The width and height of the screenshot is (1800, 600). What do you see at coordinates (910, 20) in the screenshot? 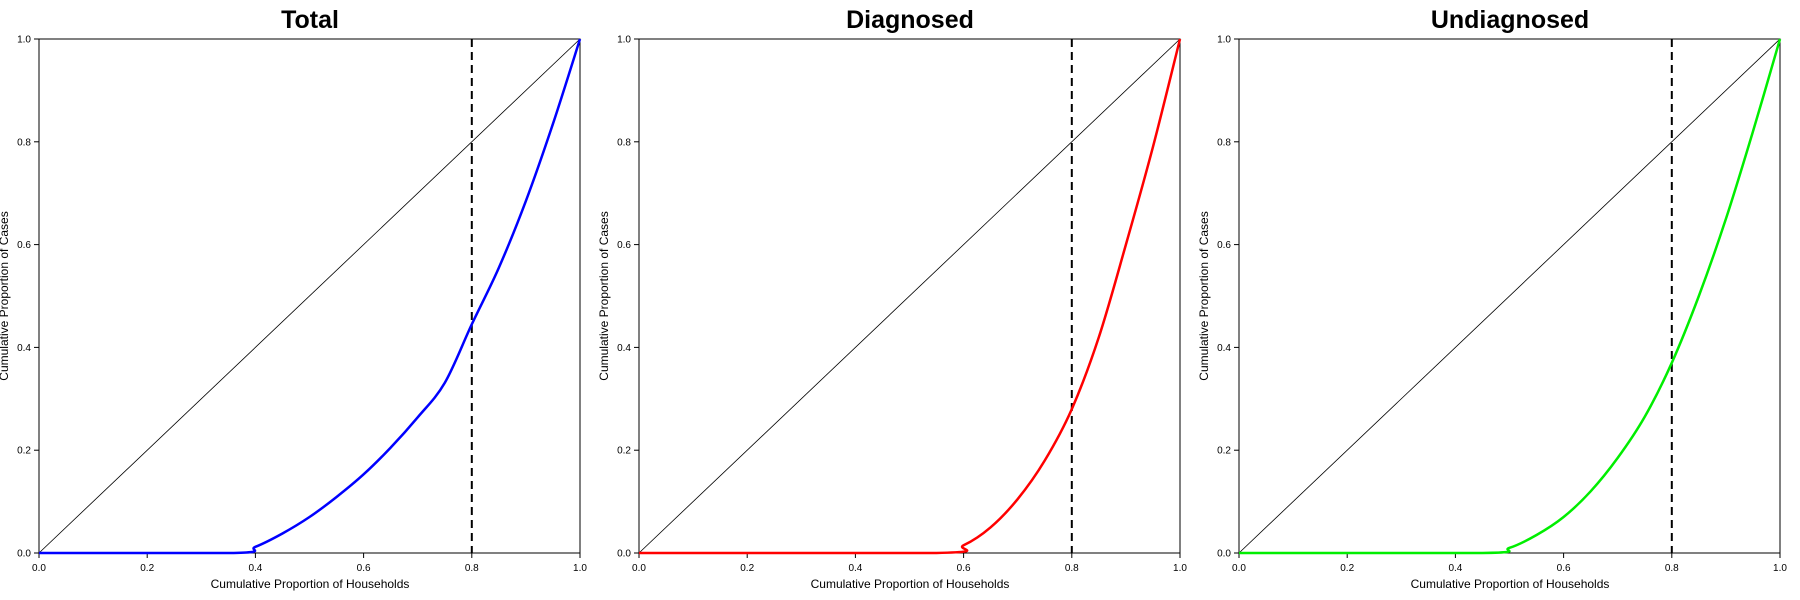
I see `chart-title: Diagnosed` at bounding box center [910, 20].